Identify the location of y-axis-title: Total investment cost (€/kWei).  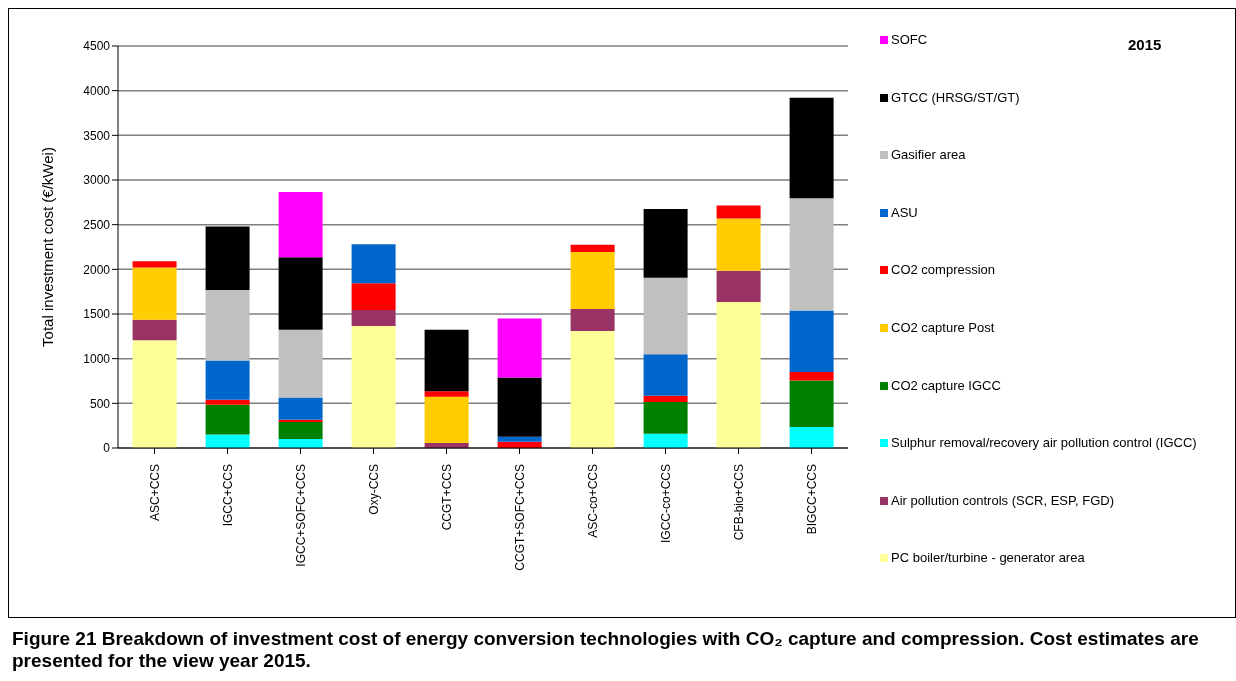
(48, 247).